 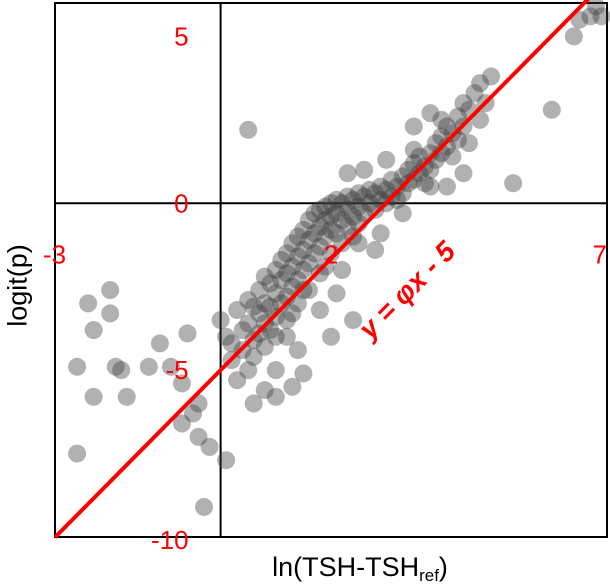 I want to click on y-tick-label: -10, so click(x=170, y=540).